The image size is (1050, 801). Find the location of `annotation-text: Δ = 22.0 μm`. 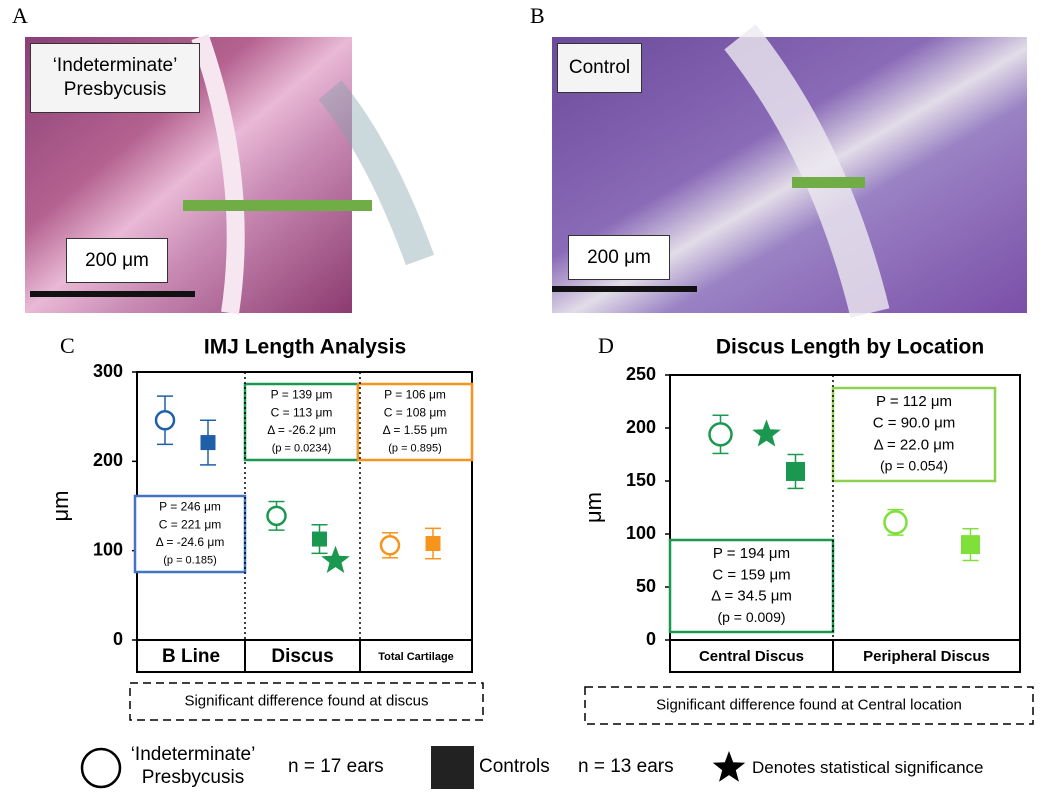

annotation-text: Δ = 22.0 μm is located at coordinates (914, 444).